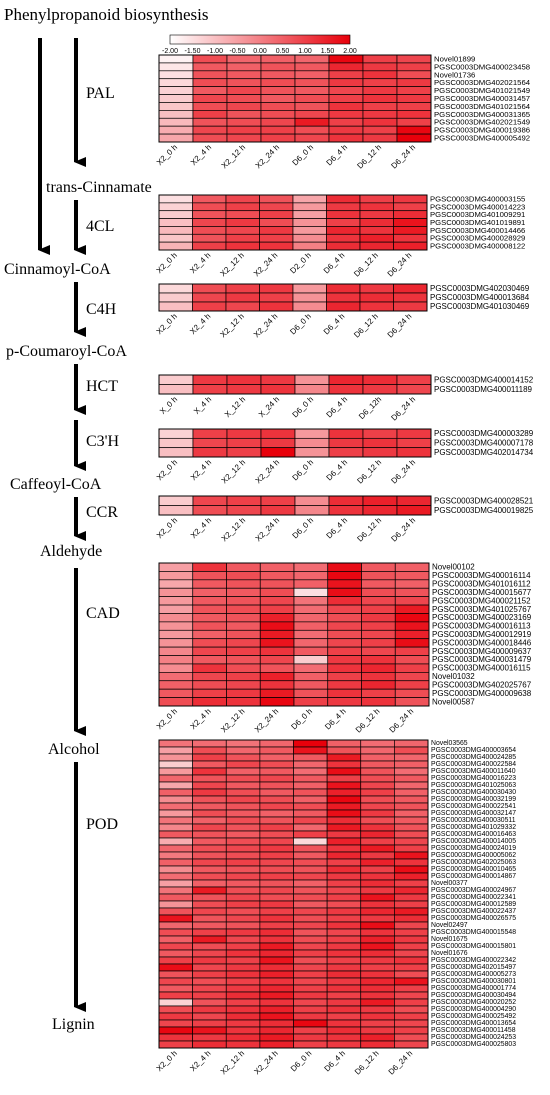  I want to click on gene-label: PGSC0003DMG400031479, so click(482, 659).